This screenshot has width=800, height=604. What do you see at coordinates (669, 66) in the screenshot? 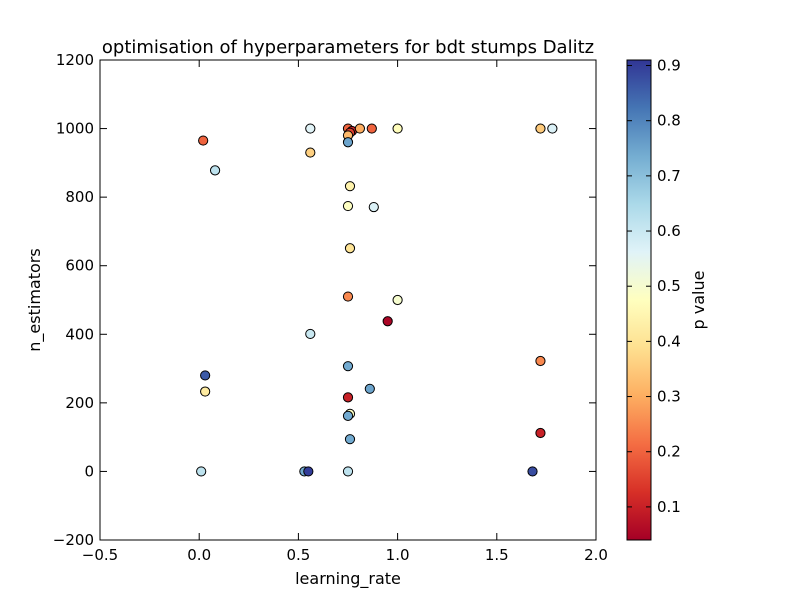
I see `colorbar-tick-label: 0.9` at bounding box center [669, 66].